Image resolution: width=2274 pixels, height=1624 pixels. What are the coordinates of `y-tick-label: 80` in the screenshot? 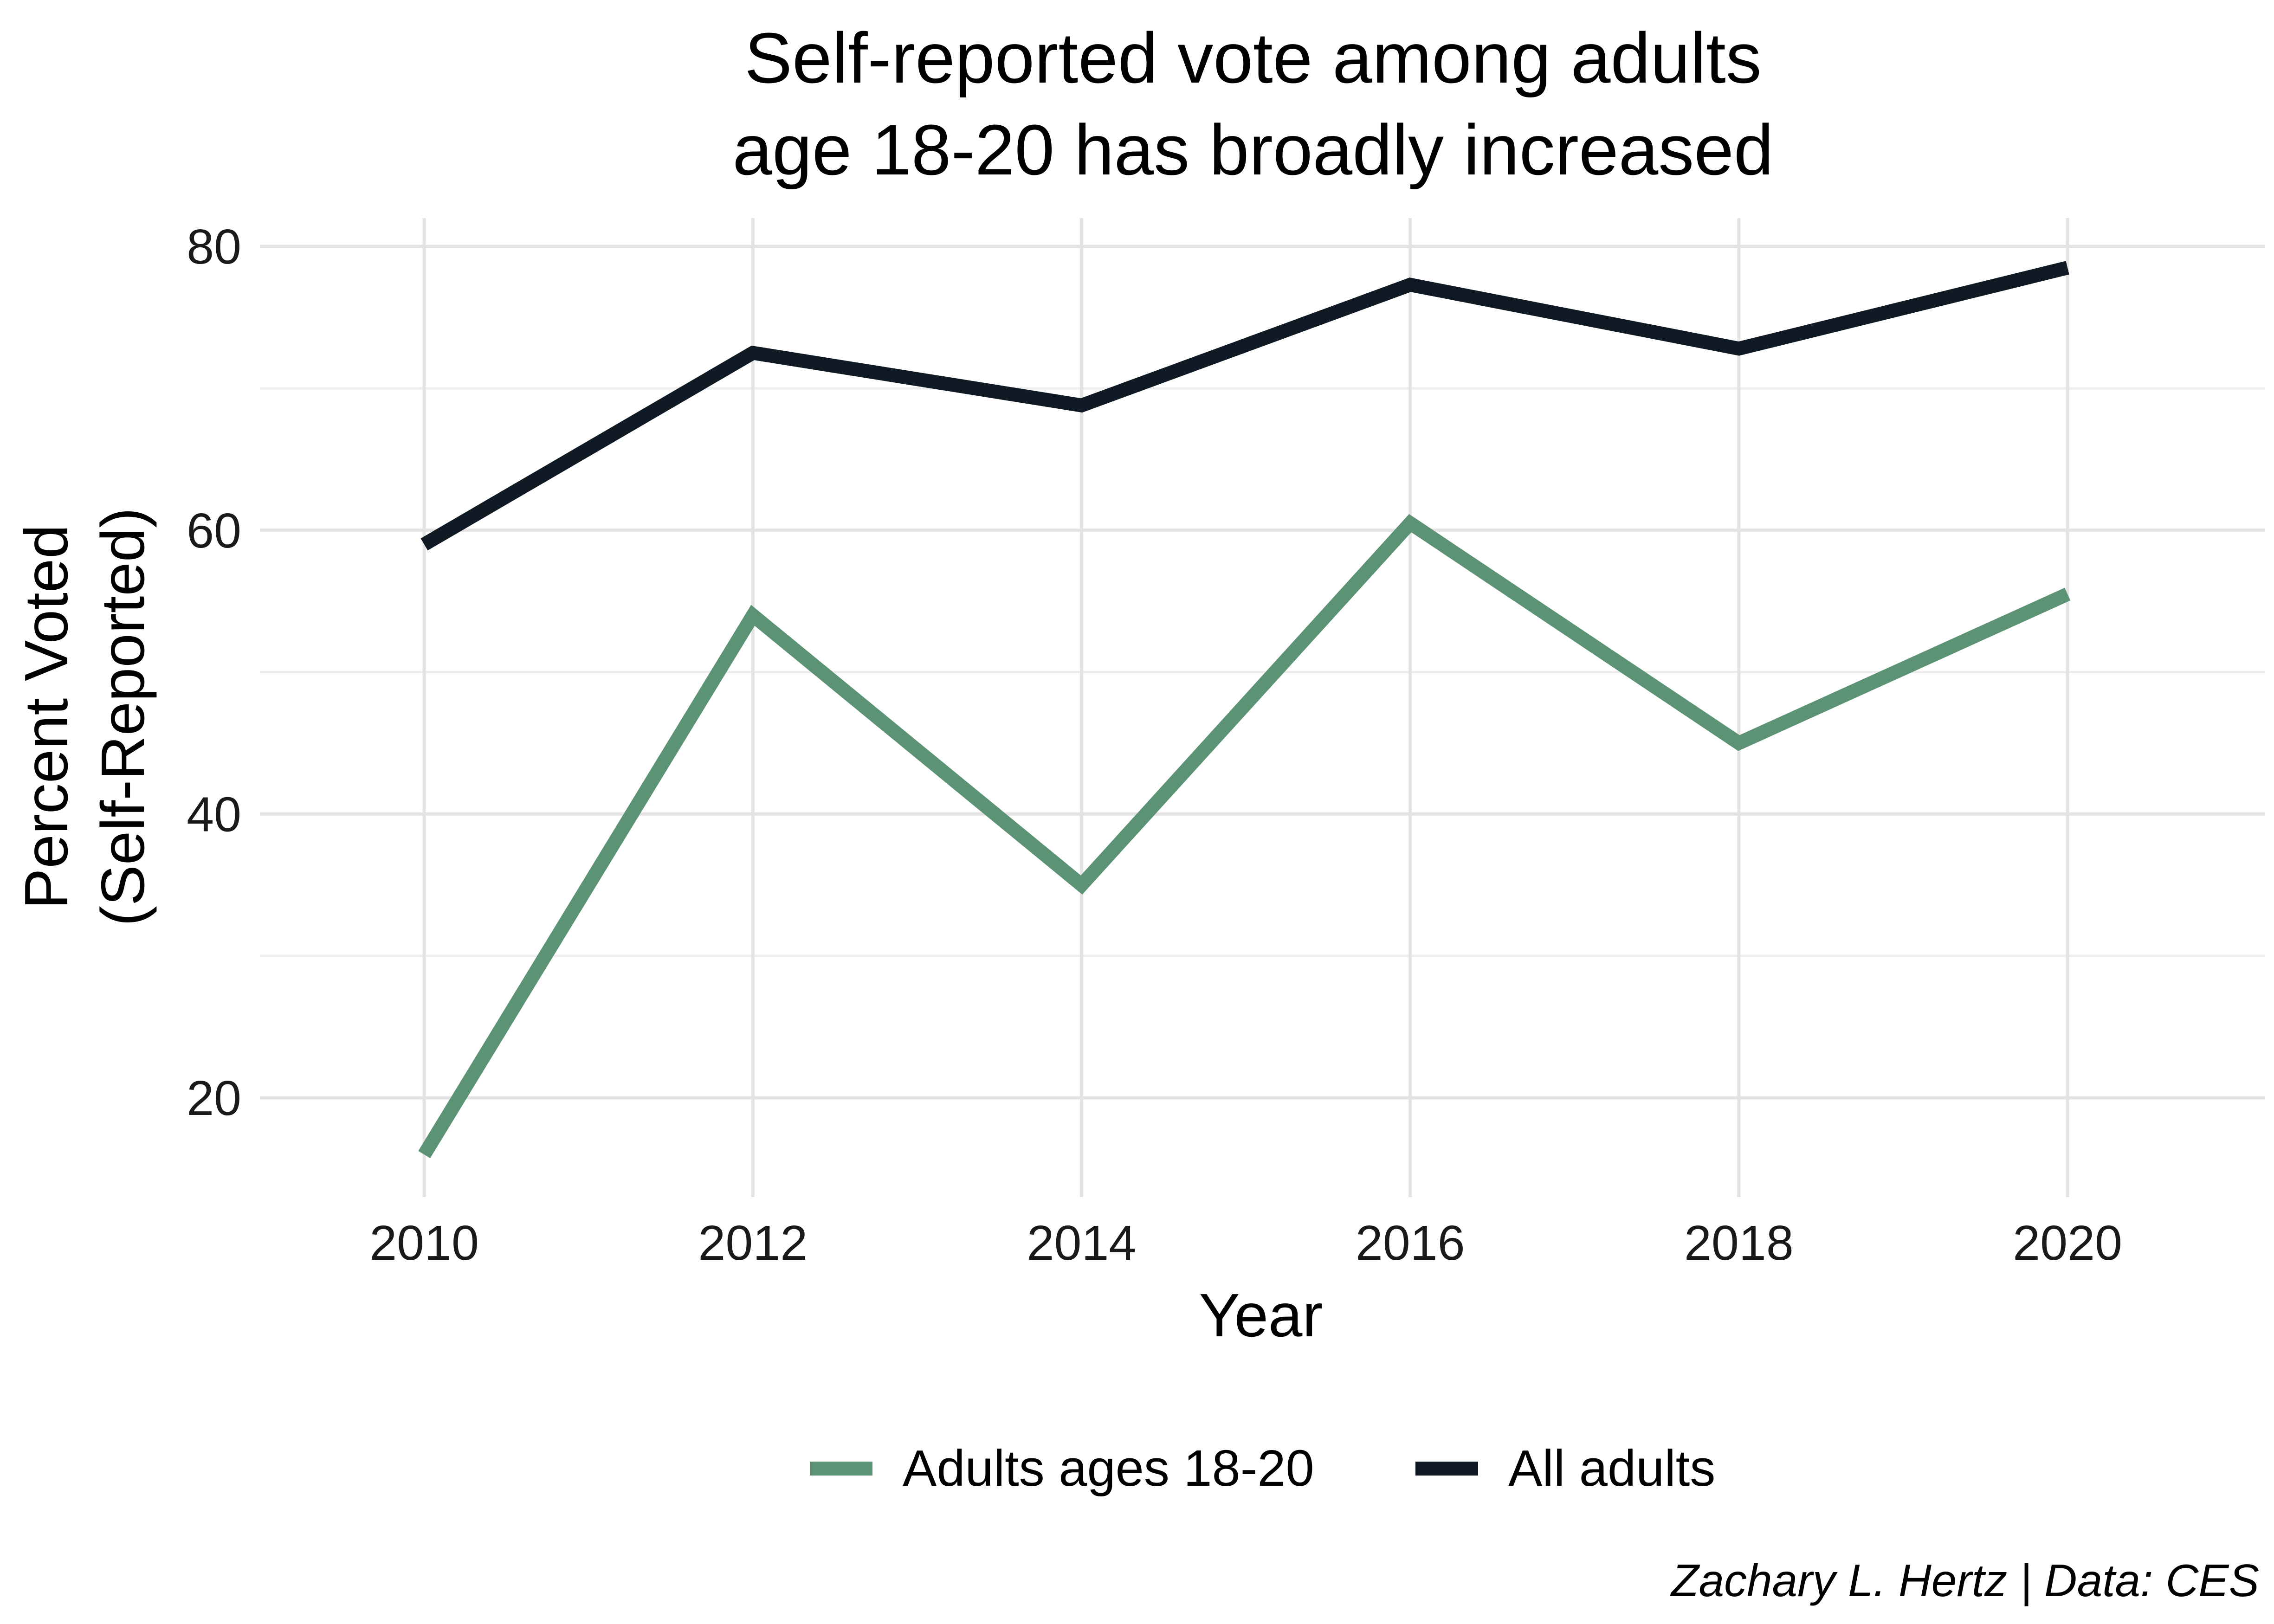 It's located at (214, 246).